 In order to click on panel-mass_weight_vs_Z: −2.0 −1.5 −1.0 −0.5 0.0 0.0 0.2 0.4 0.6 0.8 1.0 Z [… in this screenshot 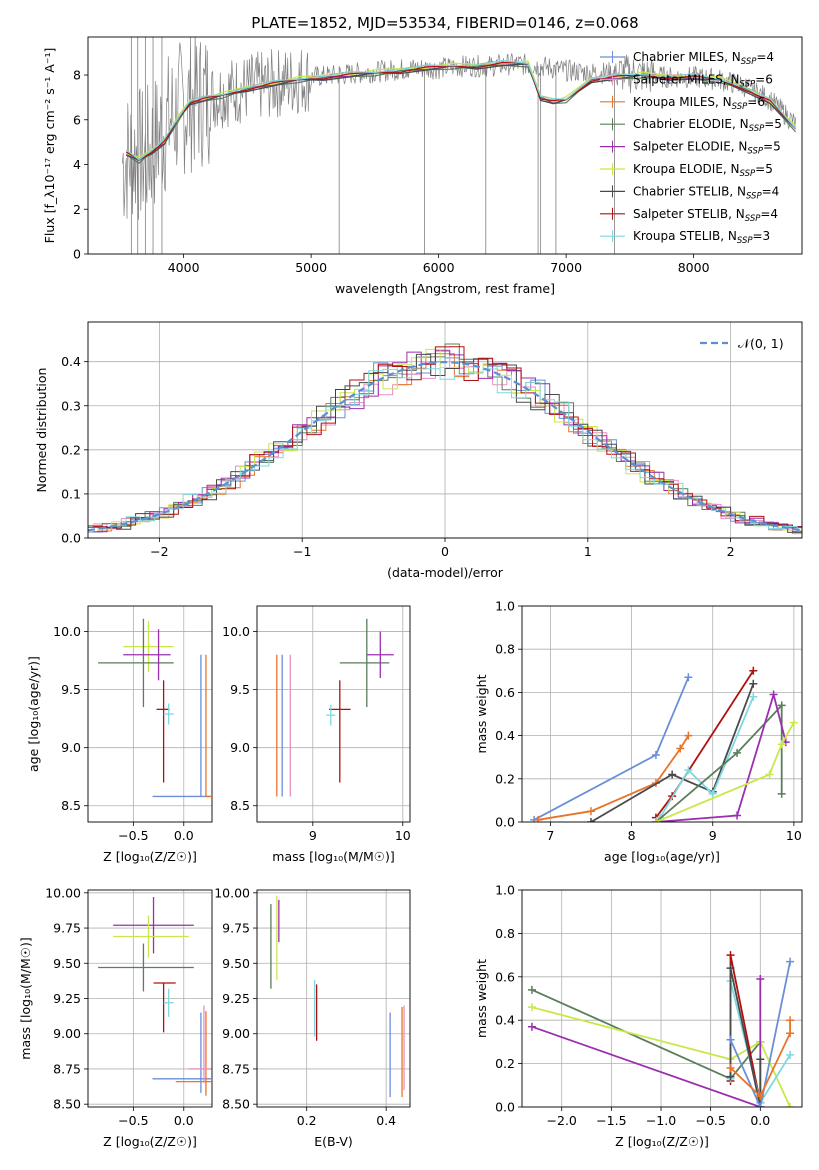, I will do `click(638, 1016)`.